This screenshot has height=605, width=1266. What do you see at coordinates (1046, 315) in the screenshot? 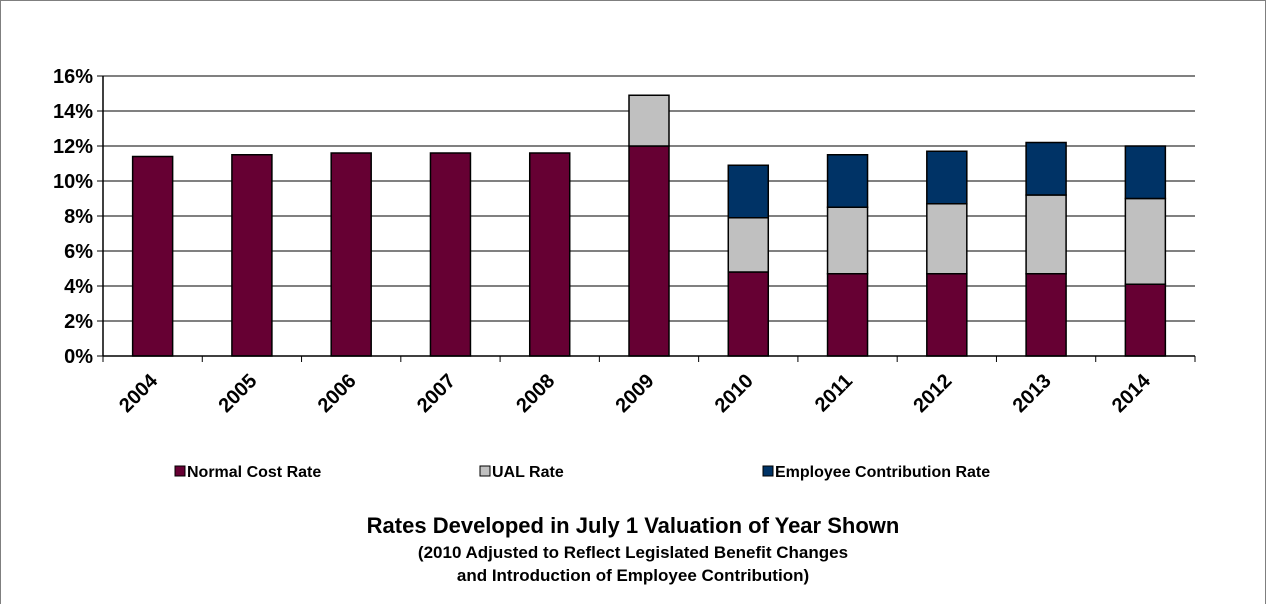
I see `bar-normal-cost-rate-2013` at bounding box center [1046, 315].